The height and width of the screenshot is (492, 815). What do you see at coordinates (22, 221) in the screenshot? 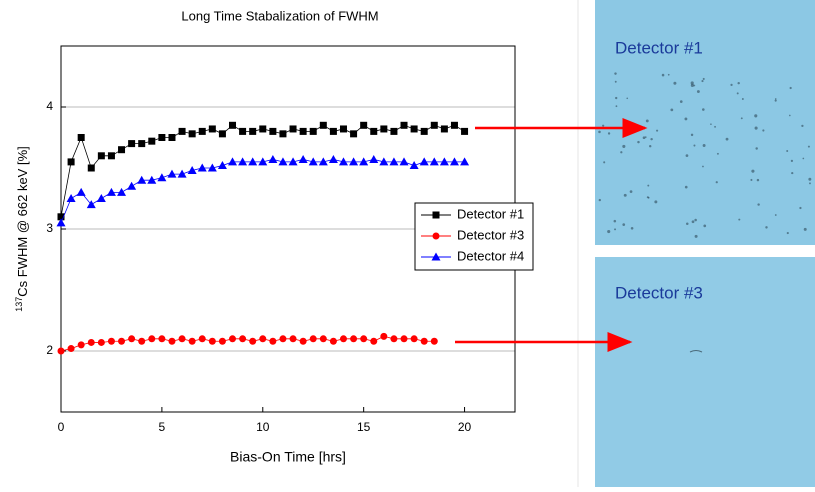
I see `y-axis-label-main: Cs FWHM @ 662 keV [%]` at bounding box center [22, 221].